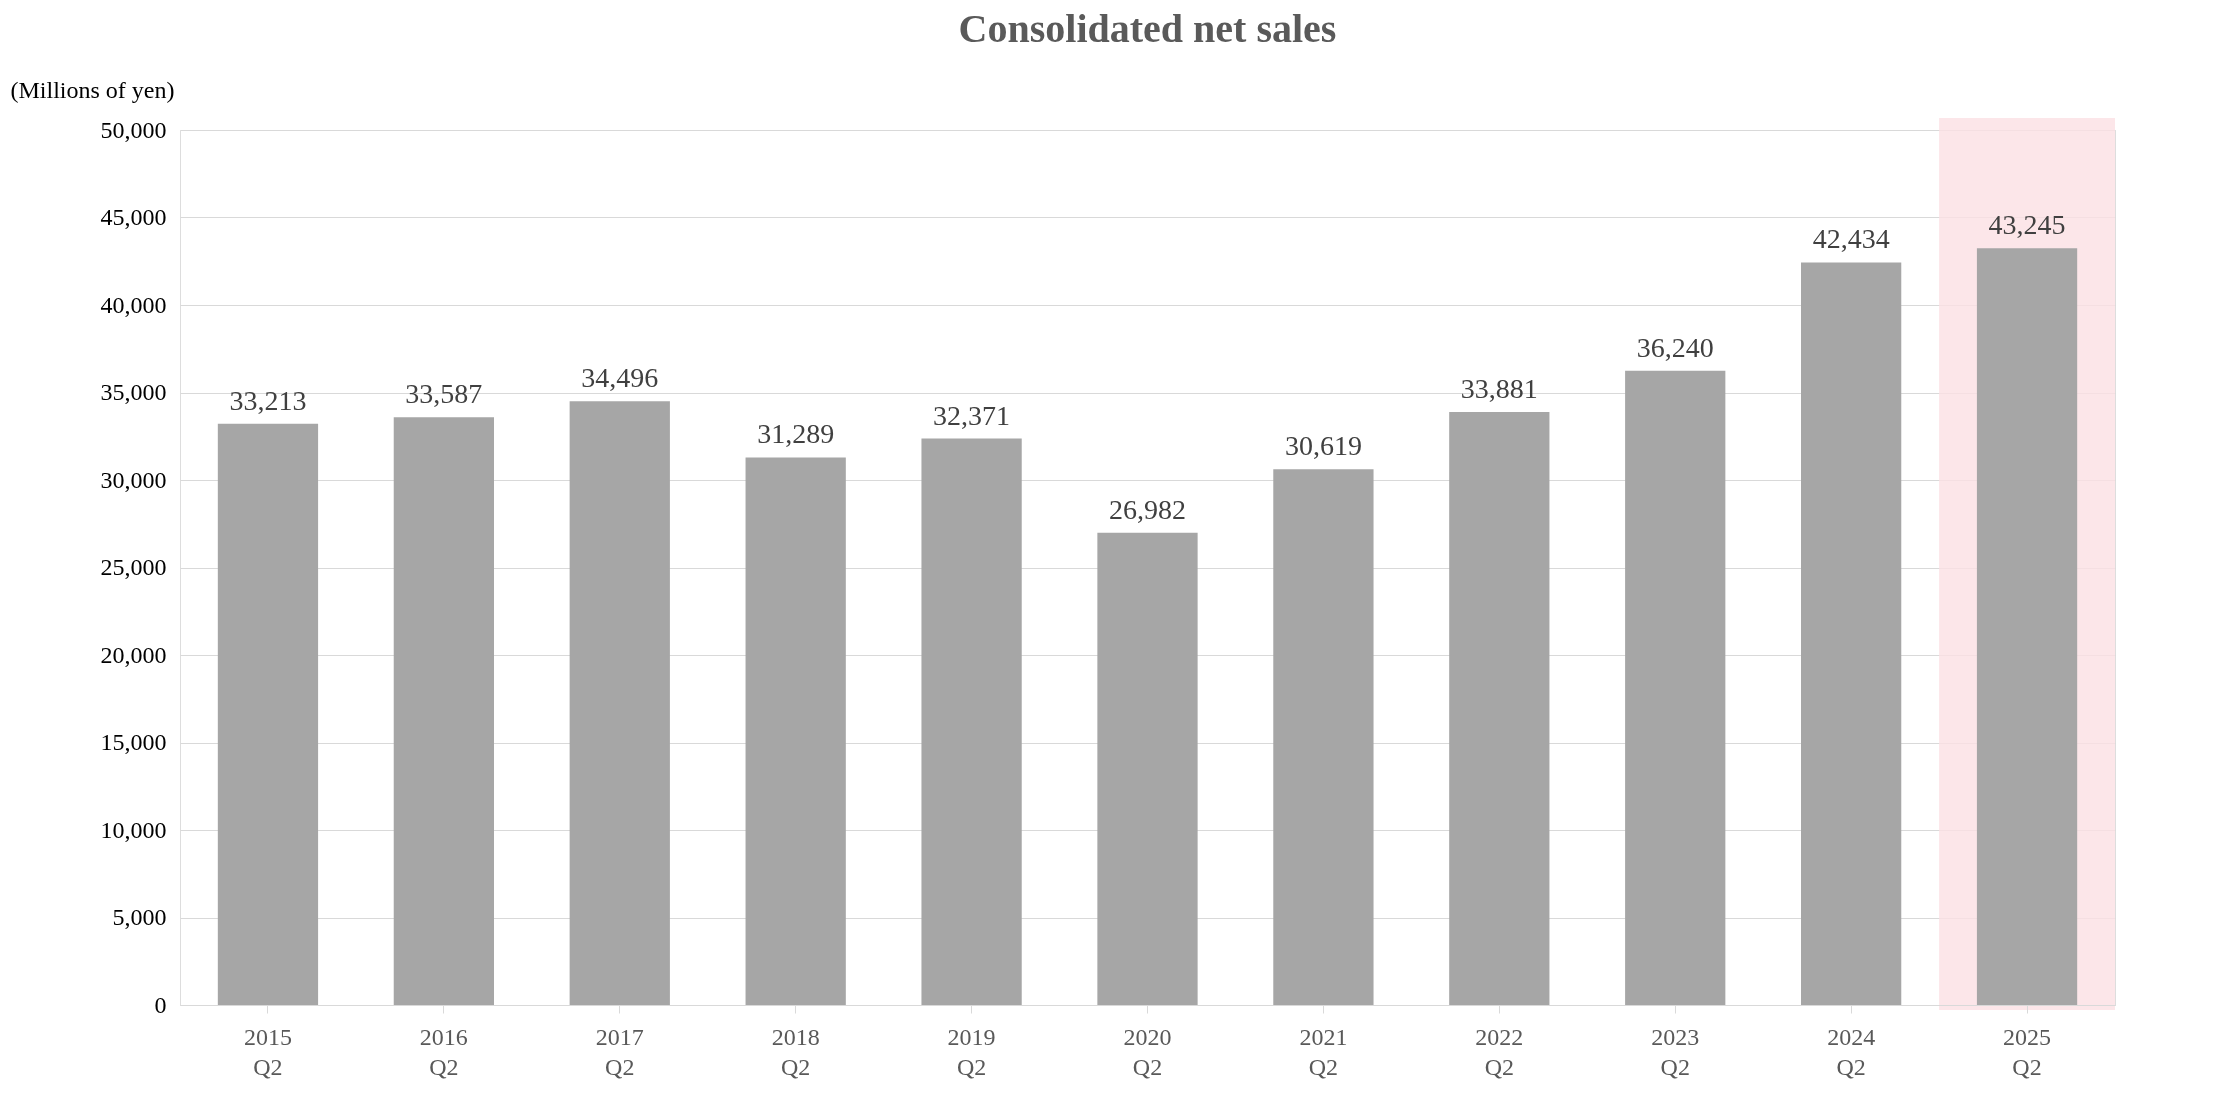  I want to click on y-tick-label: 5,000, so click(139, 917).